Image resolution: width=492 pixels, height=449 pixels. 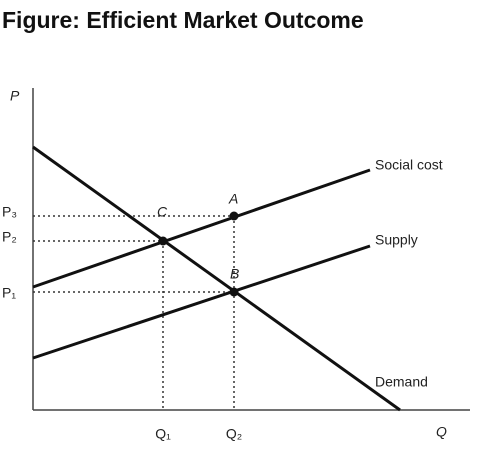 What do you see at coordinates (233, 199) in the screenshot?
I see `point-label: A` at bounding box center [233, 199].